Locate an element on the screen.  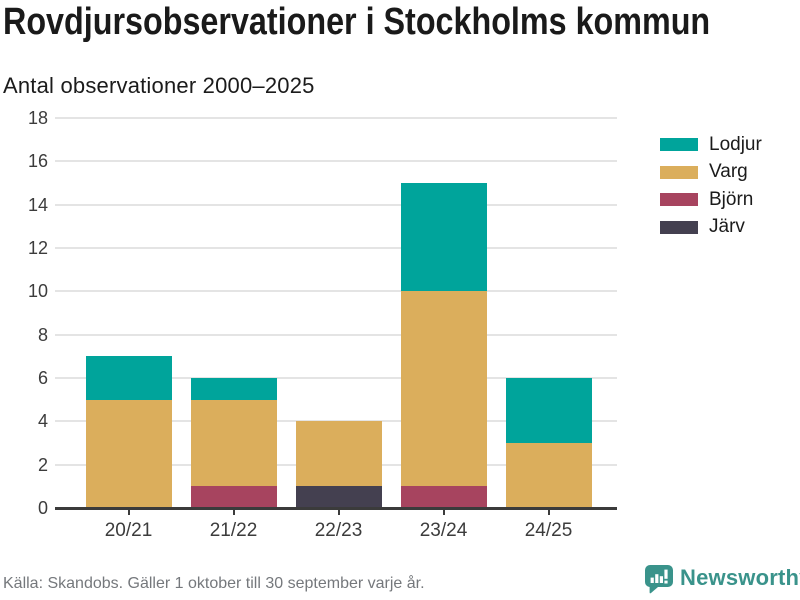
y-axis-tick-label: 14 is located at coordinates (37, 204).